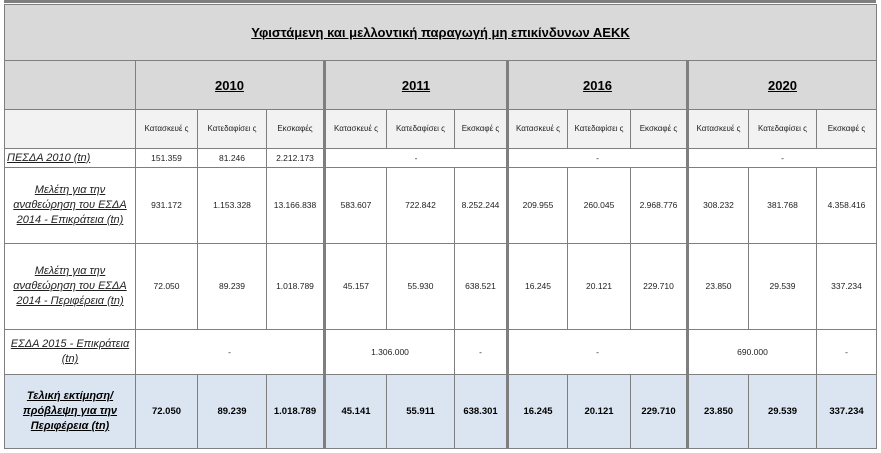 This screenshot has height=453, width=881. I want to click on year-header-2016: 2016, so click(597, 85).